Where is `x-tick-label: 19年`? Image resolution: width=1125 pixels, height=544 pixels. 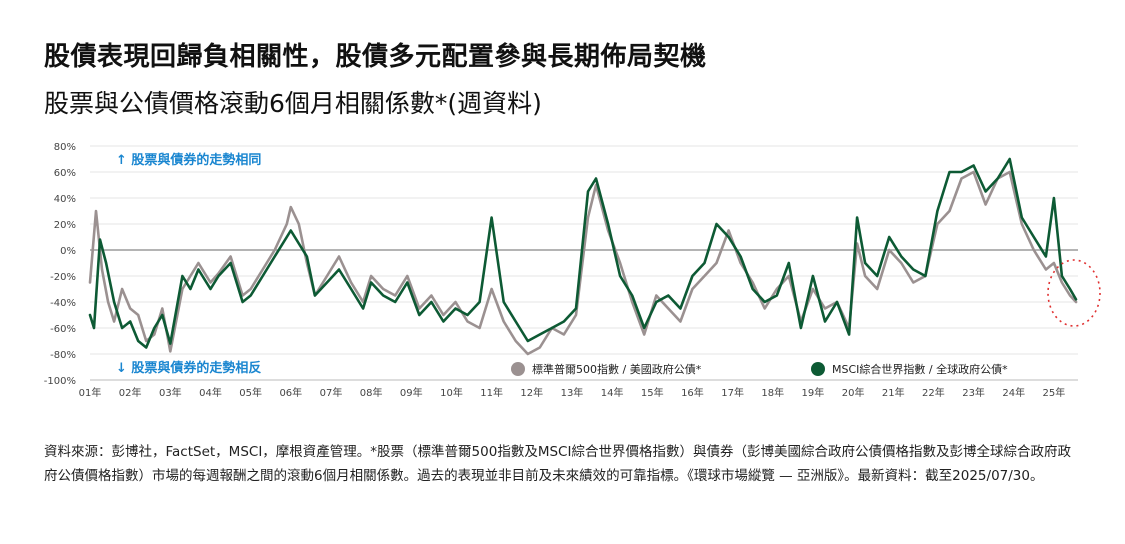
x-tick-label: 19年 is located at coordinates (813, 392).